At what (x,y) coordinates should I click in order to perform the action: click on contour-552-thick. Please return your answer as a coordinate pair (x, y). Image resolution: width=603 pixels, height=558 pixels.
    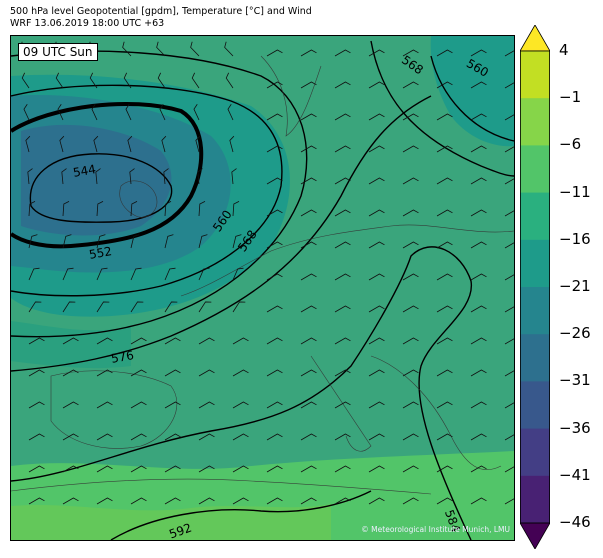
    Looking at the image, I should click on (107, 175).